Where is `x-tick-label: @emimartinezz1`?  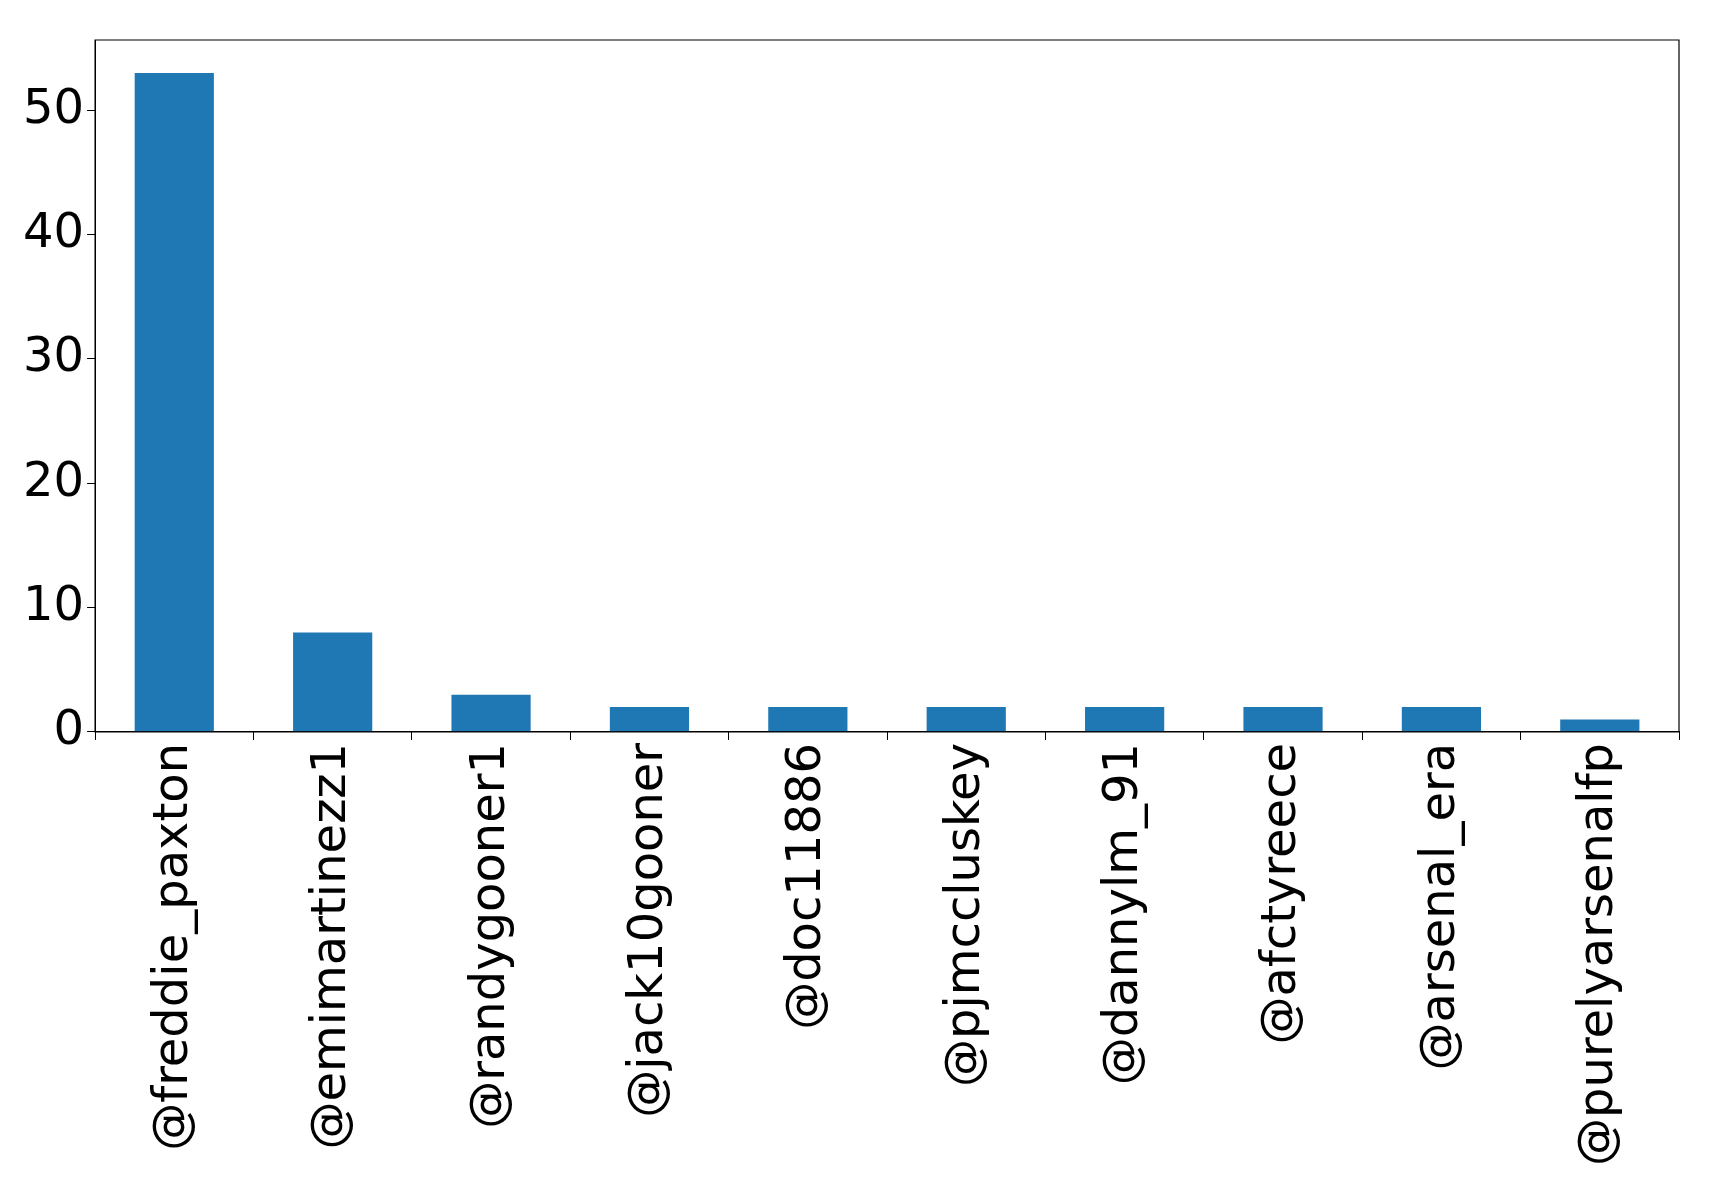
x-tick-label: @emimartinezz1 is located at coordinates (328, 946).